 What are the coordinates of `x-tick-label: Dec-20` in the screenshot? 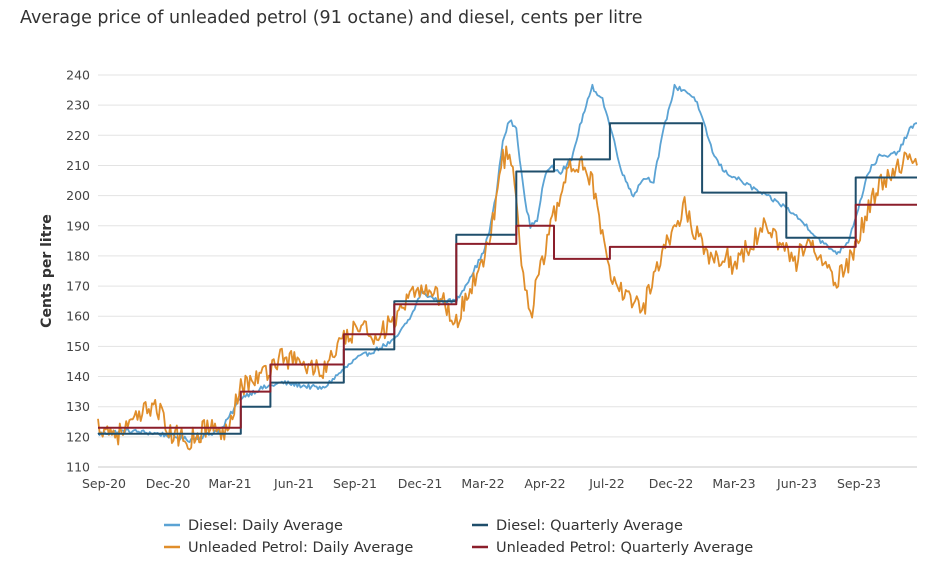 It's located at (168, 483).